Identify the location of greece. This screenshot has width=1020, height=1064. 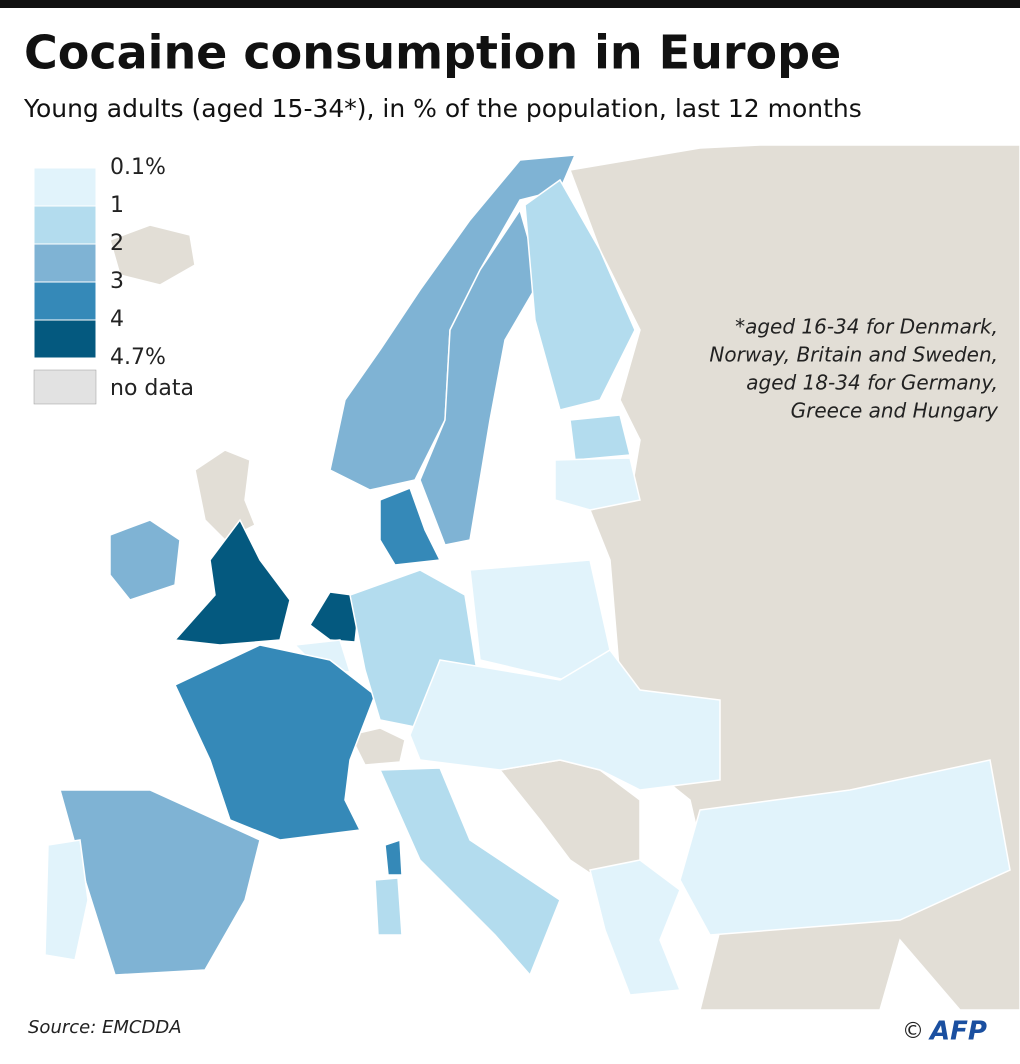
(635, 927).